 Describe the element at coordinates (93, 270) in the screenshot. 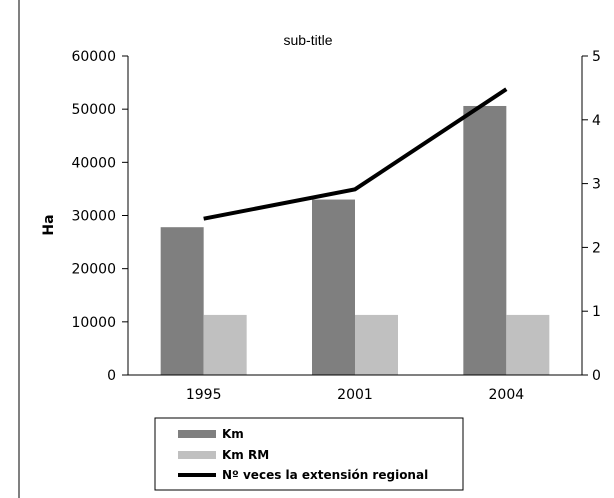

I see `y-tick-label-left: 20000` at that location.